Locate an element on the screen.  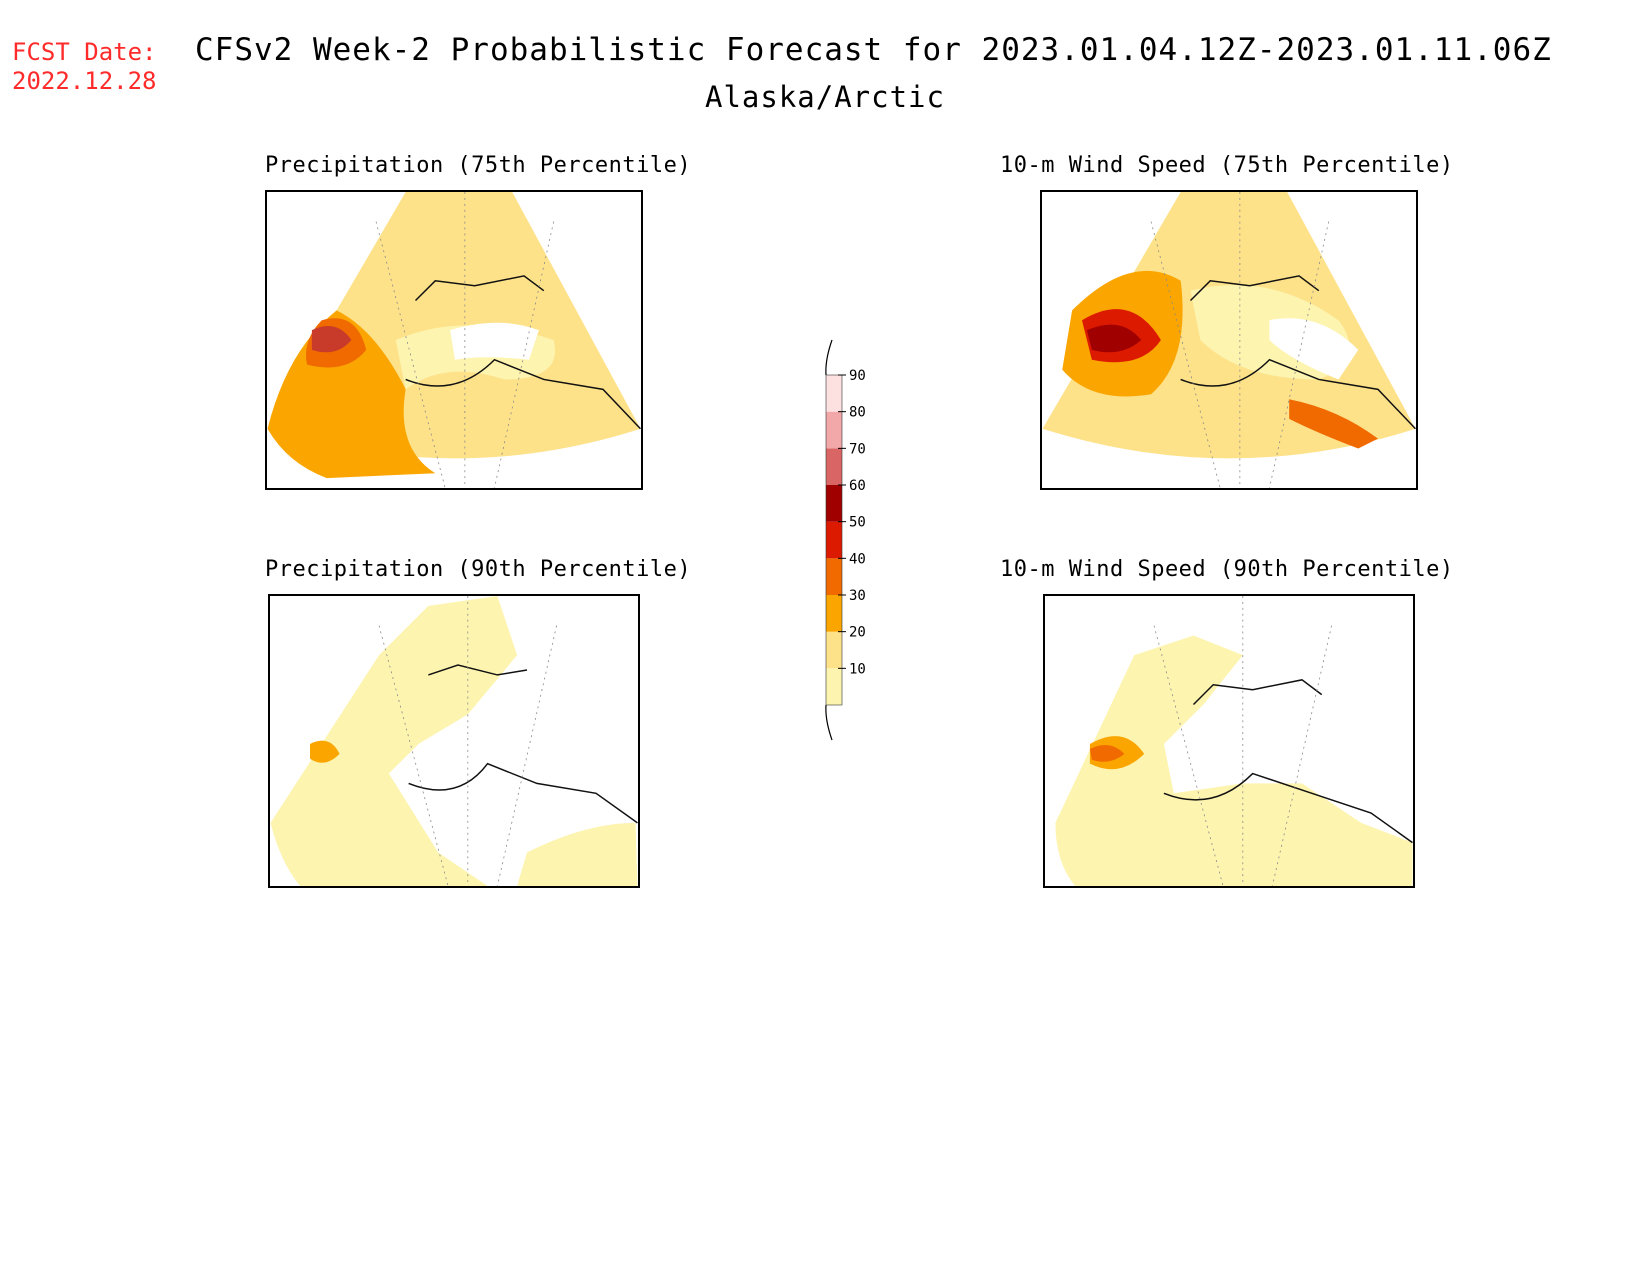
colorbar-tick-label: 50 is located at coordinates (857, 523).